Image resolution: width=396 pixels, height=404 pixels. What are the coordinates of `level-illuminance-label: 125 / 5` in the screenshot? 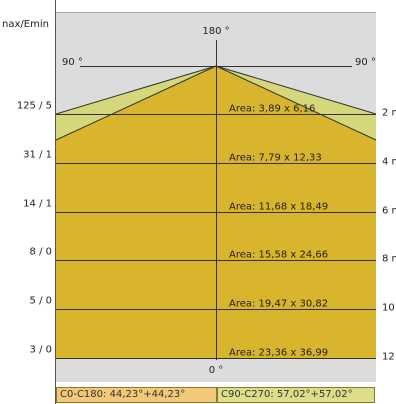 It's located at (34, 106).